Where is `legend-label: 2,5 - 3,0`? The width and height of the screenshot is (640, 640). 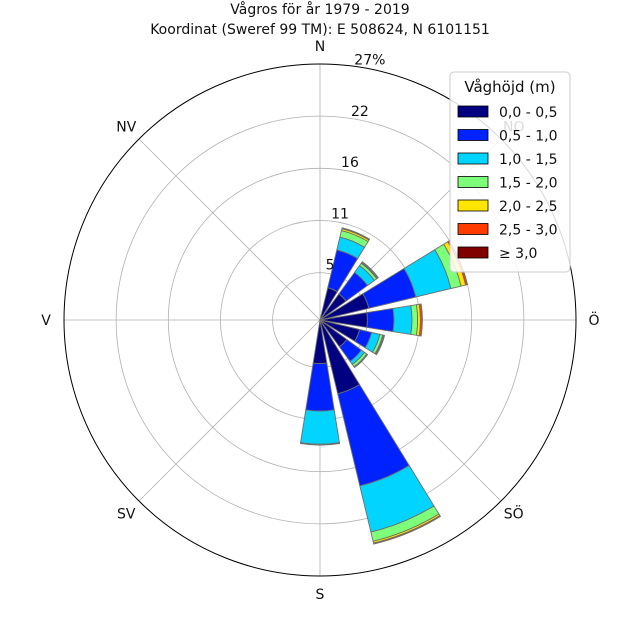
legend-label: 2,5 - 3,0 is located at coordinates (528, 231).